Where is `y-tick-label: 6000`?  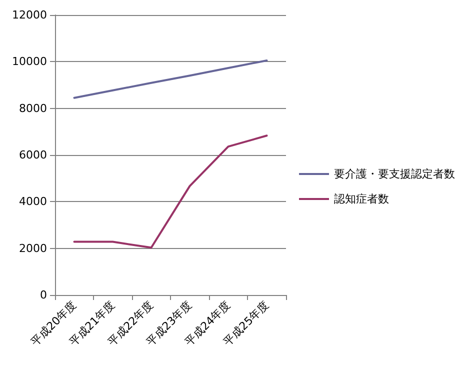
y-tick-label: 6000 is located at coordinates (33, 155).